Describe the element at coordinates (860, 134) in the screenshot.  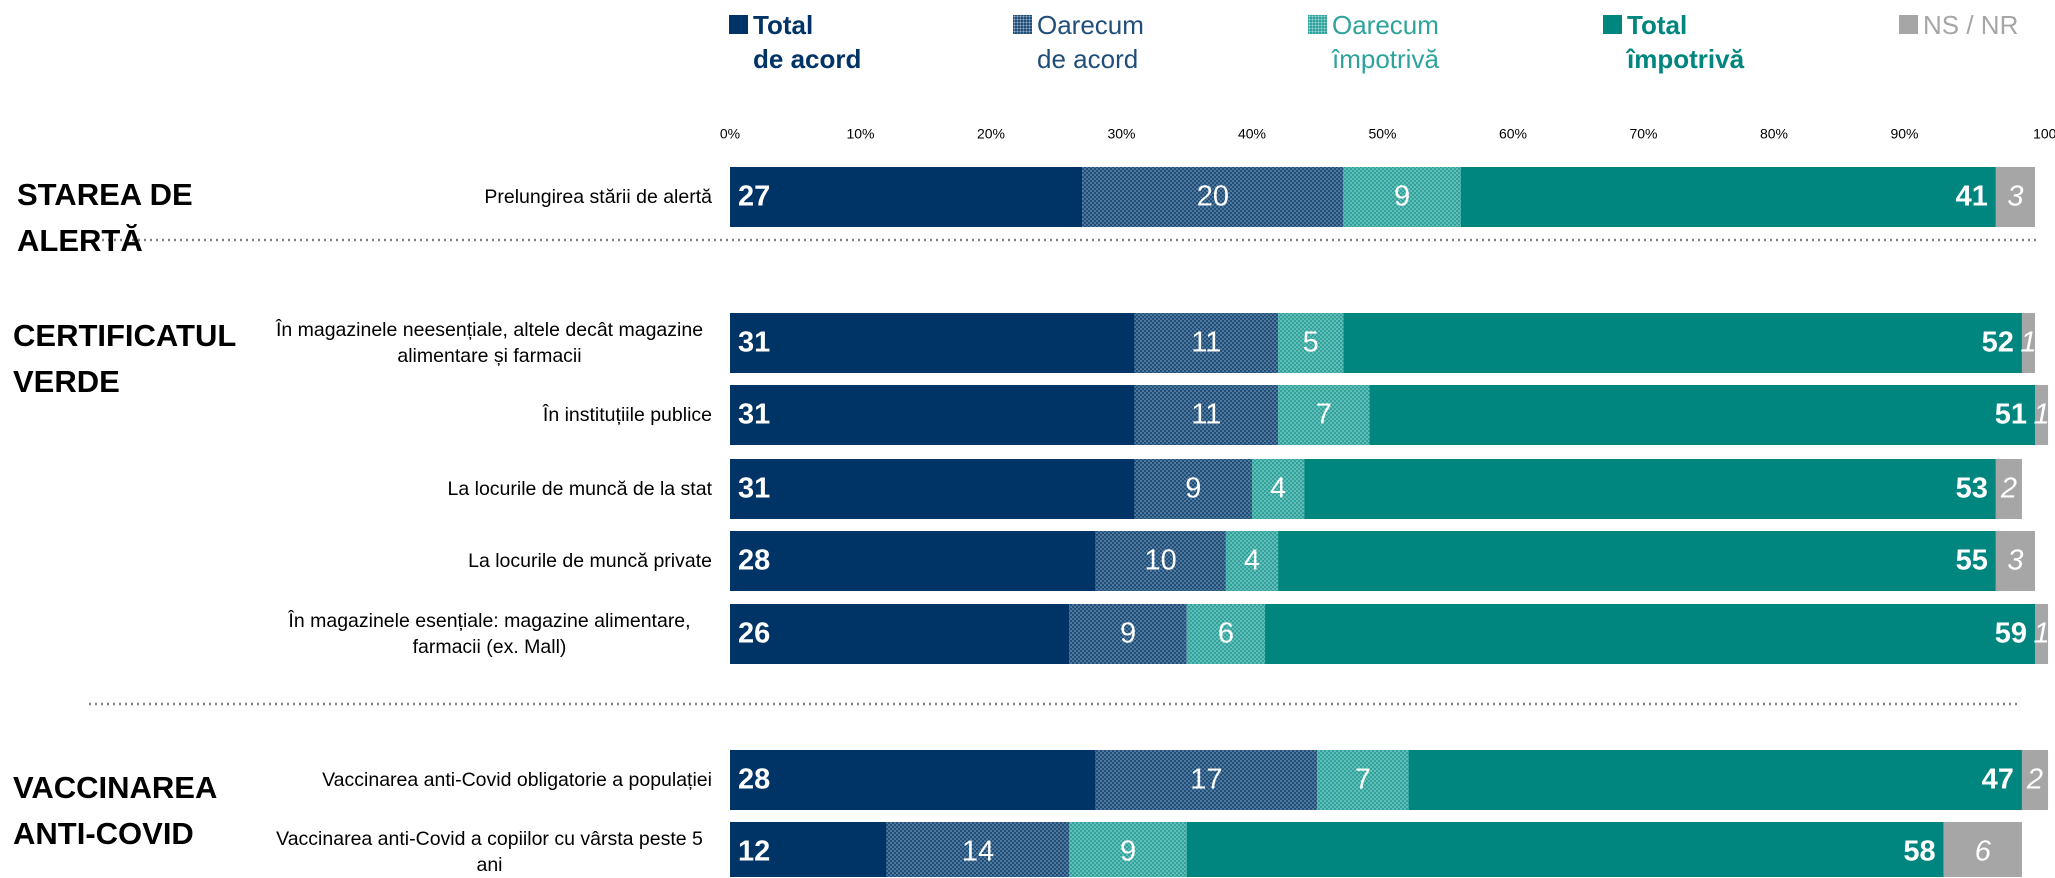
I see `x-tick-label: 10%` at that location.